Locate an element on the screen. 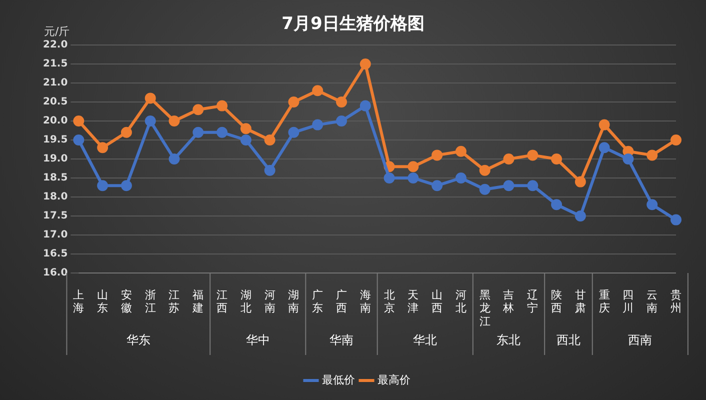 The image size is (706, 400). y-tick-label: 18.0 is located at coordinates (55, 197).